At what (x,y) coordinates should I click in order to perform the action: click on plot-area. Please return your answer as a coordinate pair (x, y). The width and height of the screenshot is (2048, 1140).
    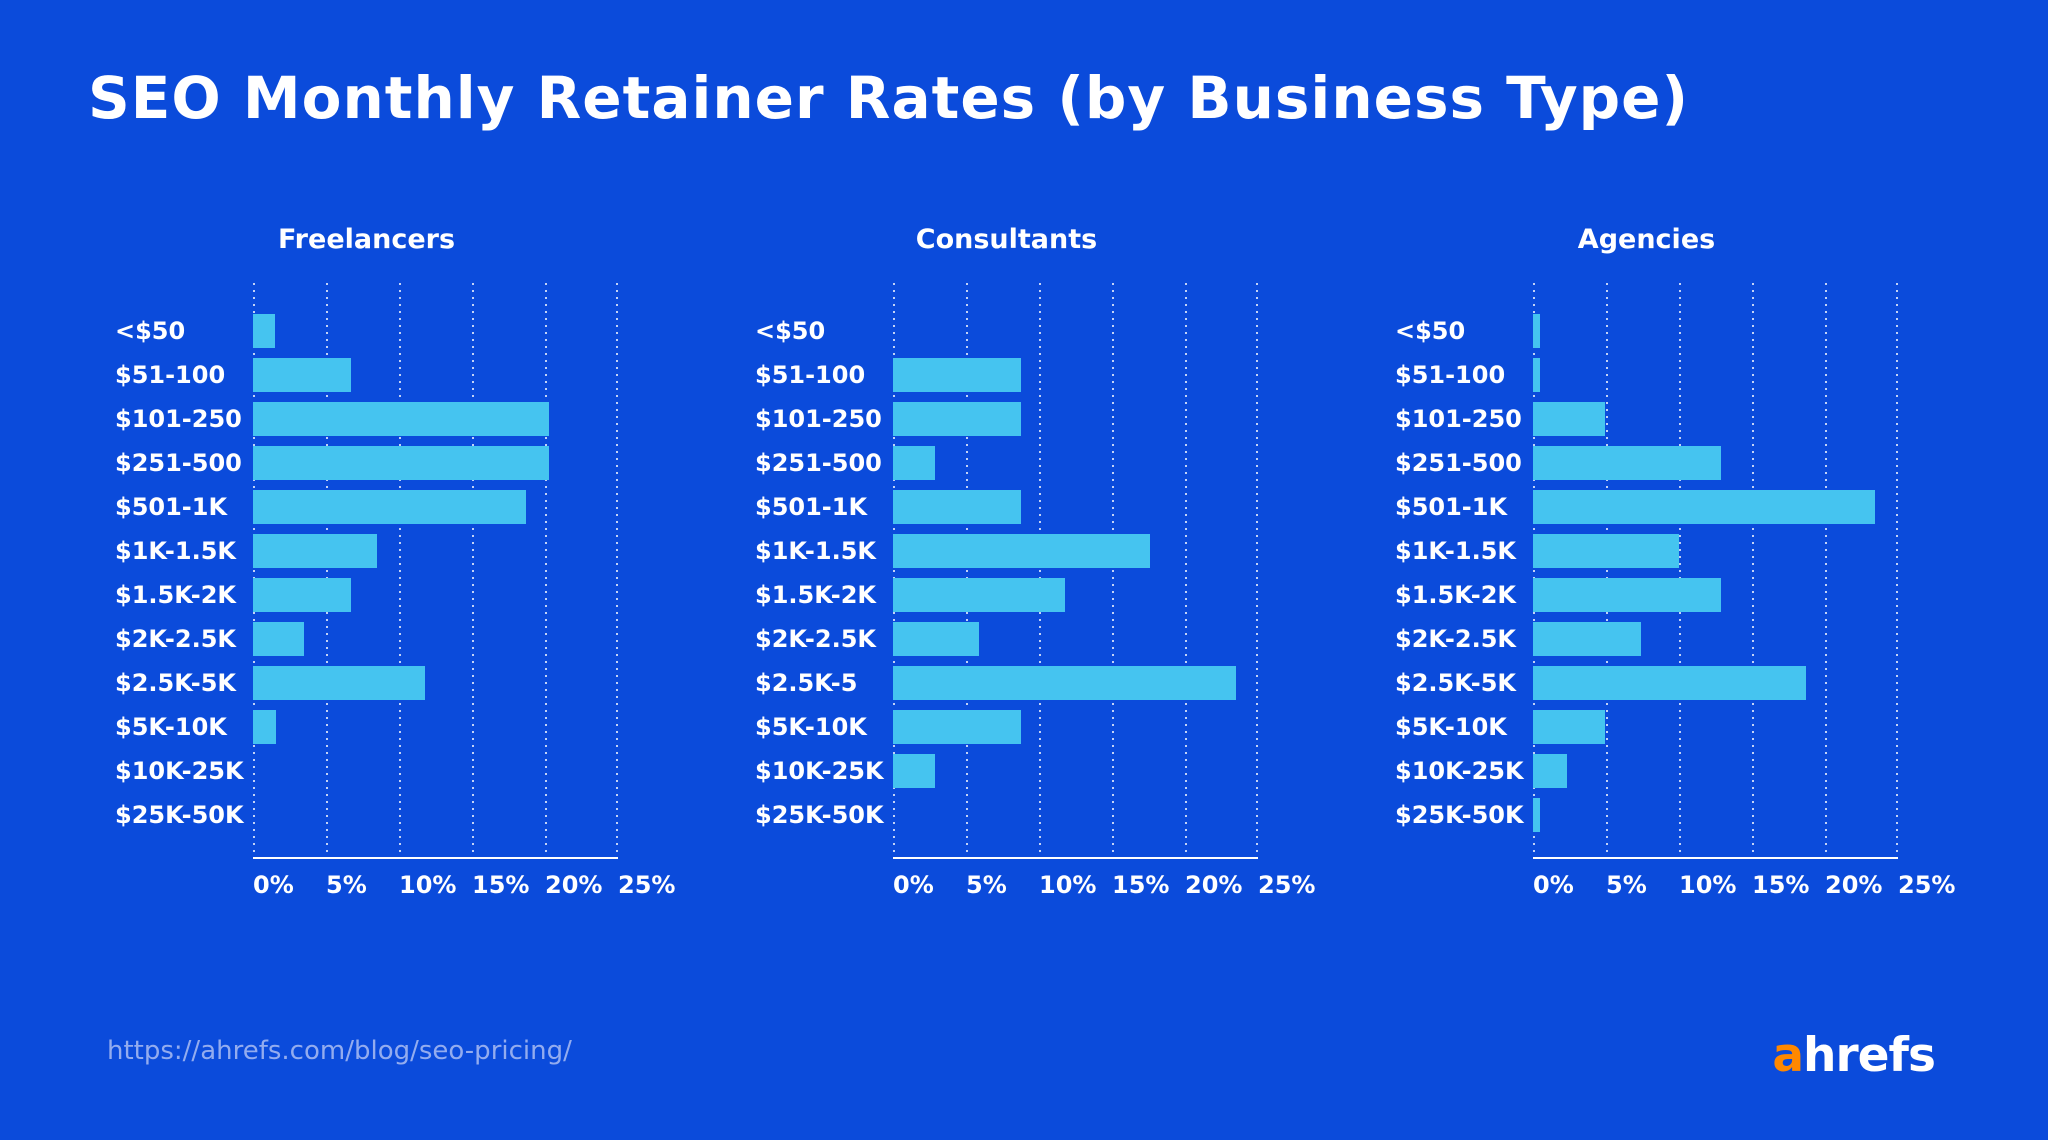
    Looking at the image, I should click on (1715, 571).